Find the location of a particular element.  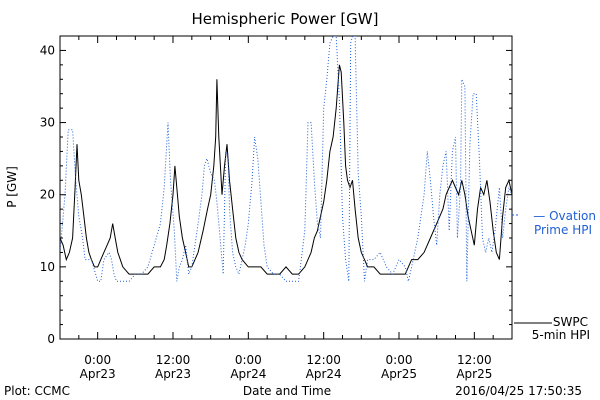

legend-ovation-line1: — Ovation is located at coordinates (564, 216).